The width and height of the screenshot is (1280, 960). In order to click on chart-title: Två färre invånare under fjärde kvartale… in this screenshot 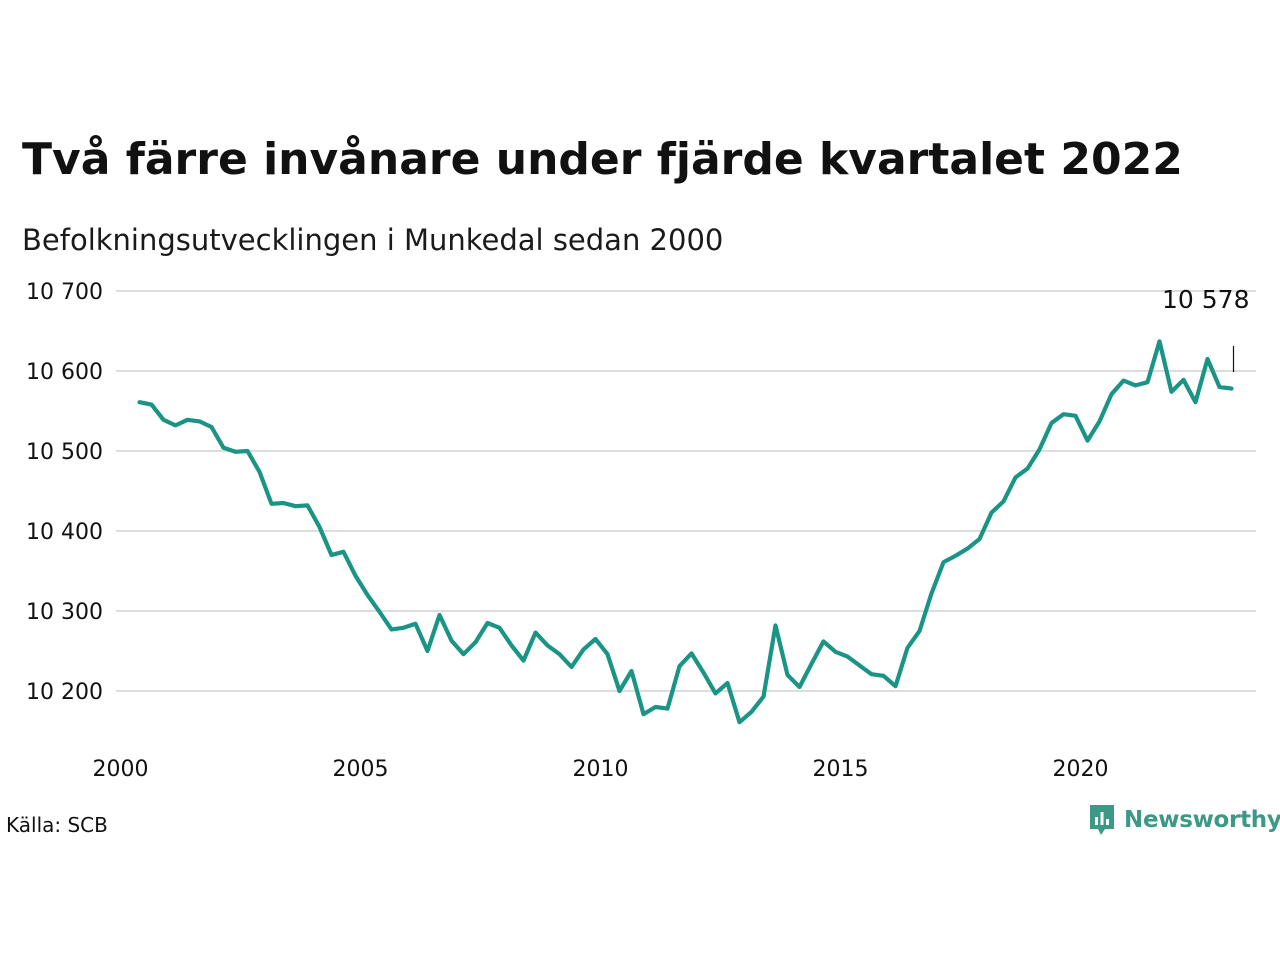, I will do `click(602, 159)`.